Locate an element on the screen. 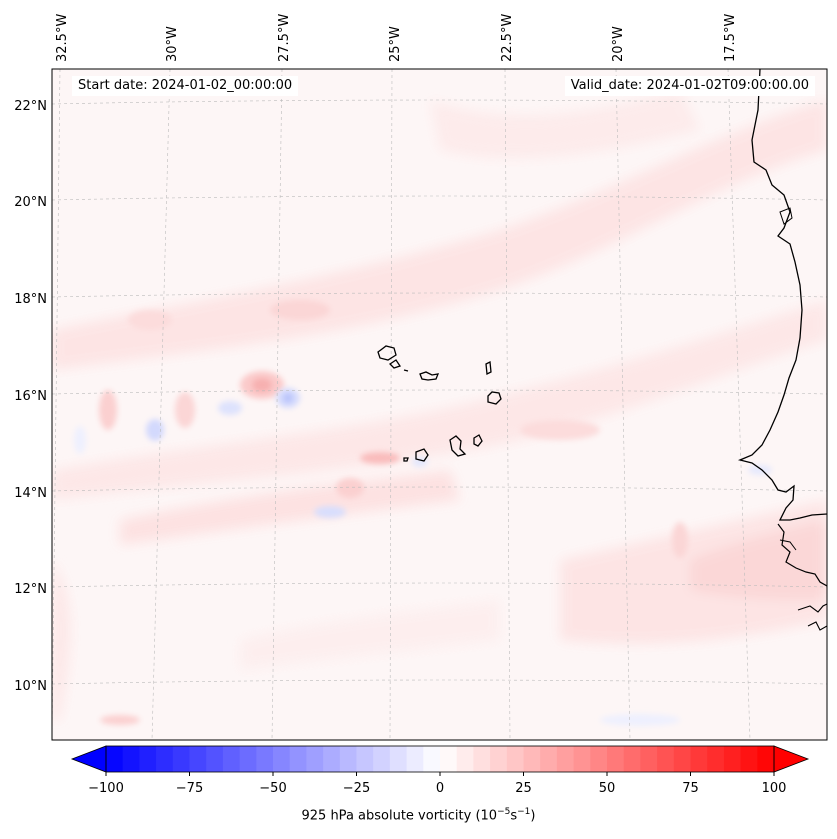 The image size is (837, 839). lat-label: 10°N is located at coordinates (30, 686).